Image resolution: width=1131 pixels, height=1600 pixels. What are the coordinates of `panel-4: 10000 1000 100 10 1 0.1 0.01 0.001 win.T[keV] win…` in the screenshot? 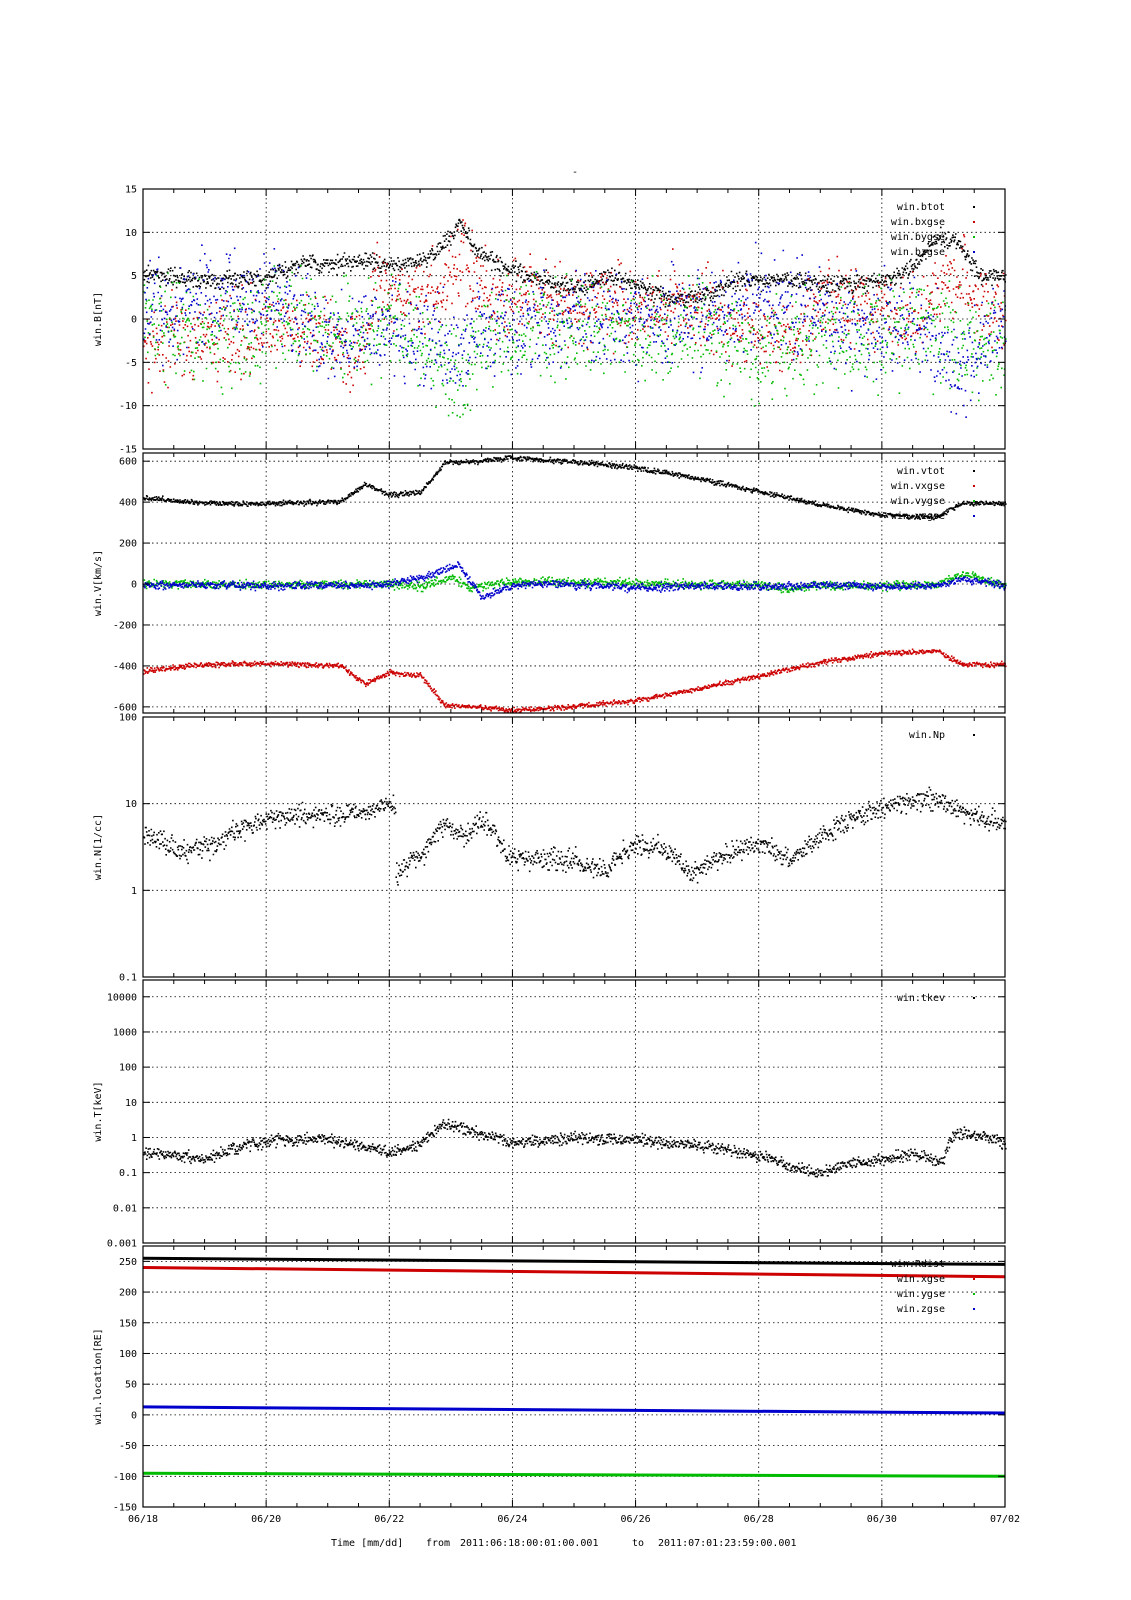 It's located at (550, 1114).